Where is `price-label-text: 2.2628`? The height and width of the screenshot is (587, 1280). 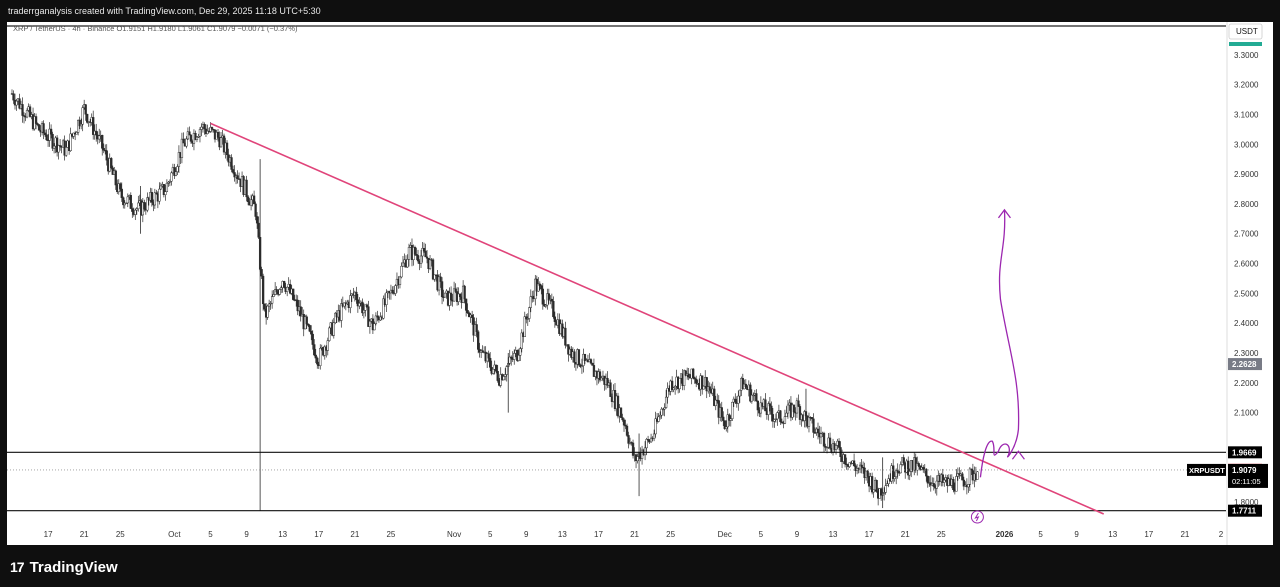
price-label-text: 2.2628 is located at coordinates (1244, 364).